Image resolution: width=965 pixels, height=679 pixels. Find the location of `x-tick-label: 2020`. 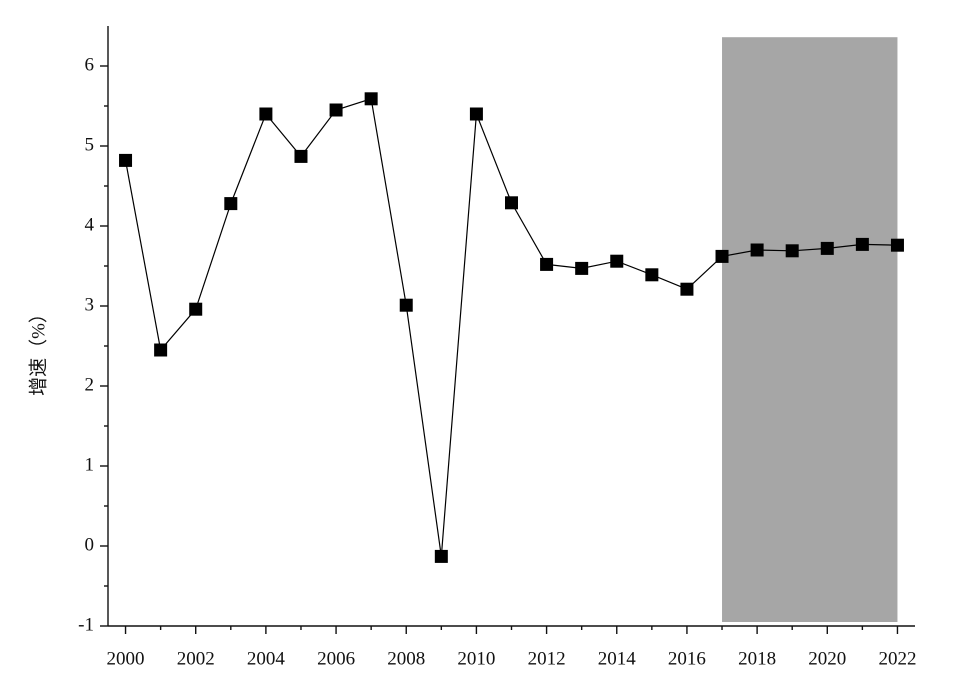

x-tick-label: 2020 is located at coordinates (827, 658).